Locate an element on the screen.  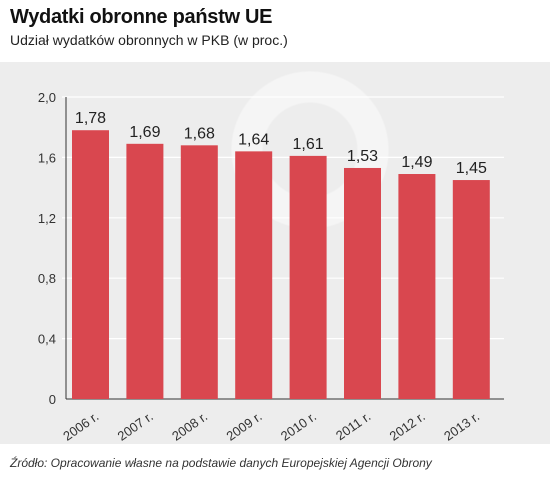
y-tick-label: 0,8 is located at coordinates (47, 278).